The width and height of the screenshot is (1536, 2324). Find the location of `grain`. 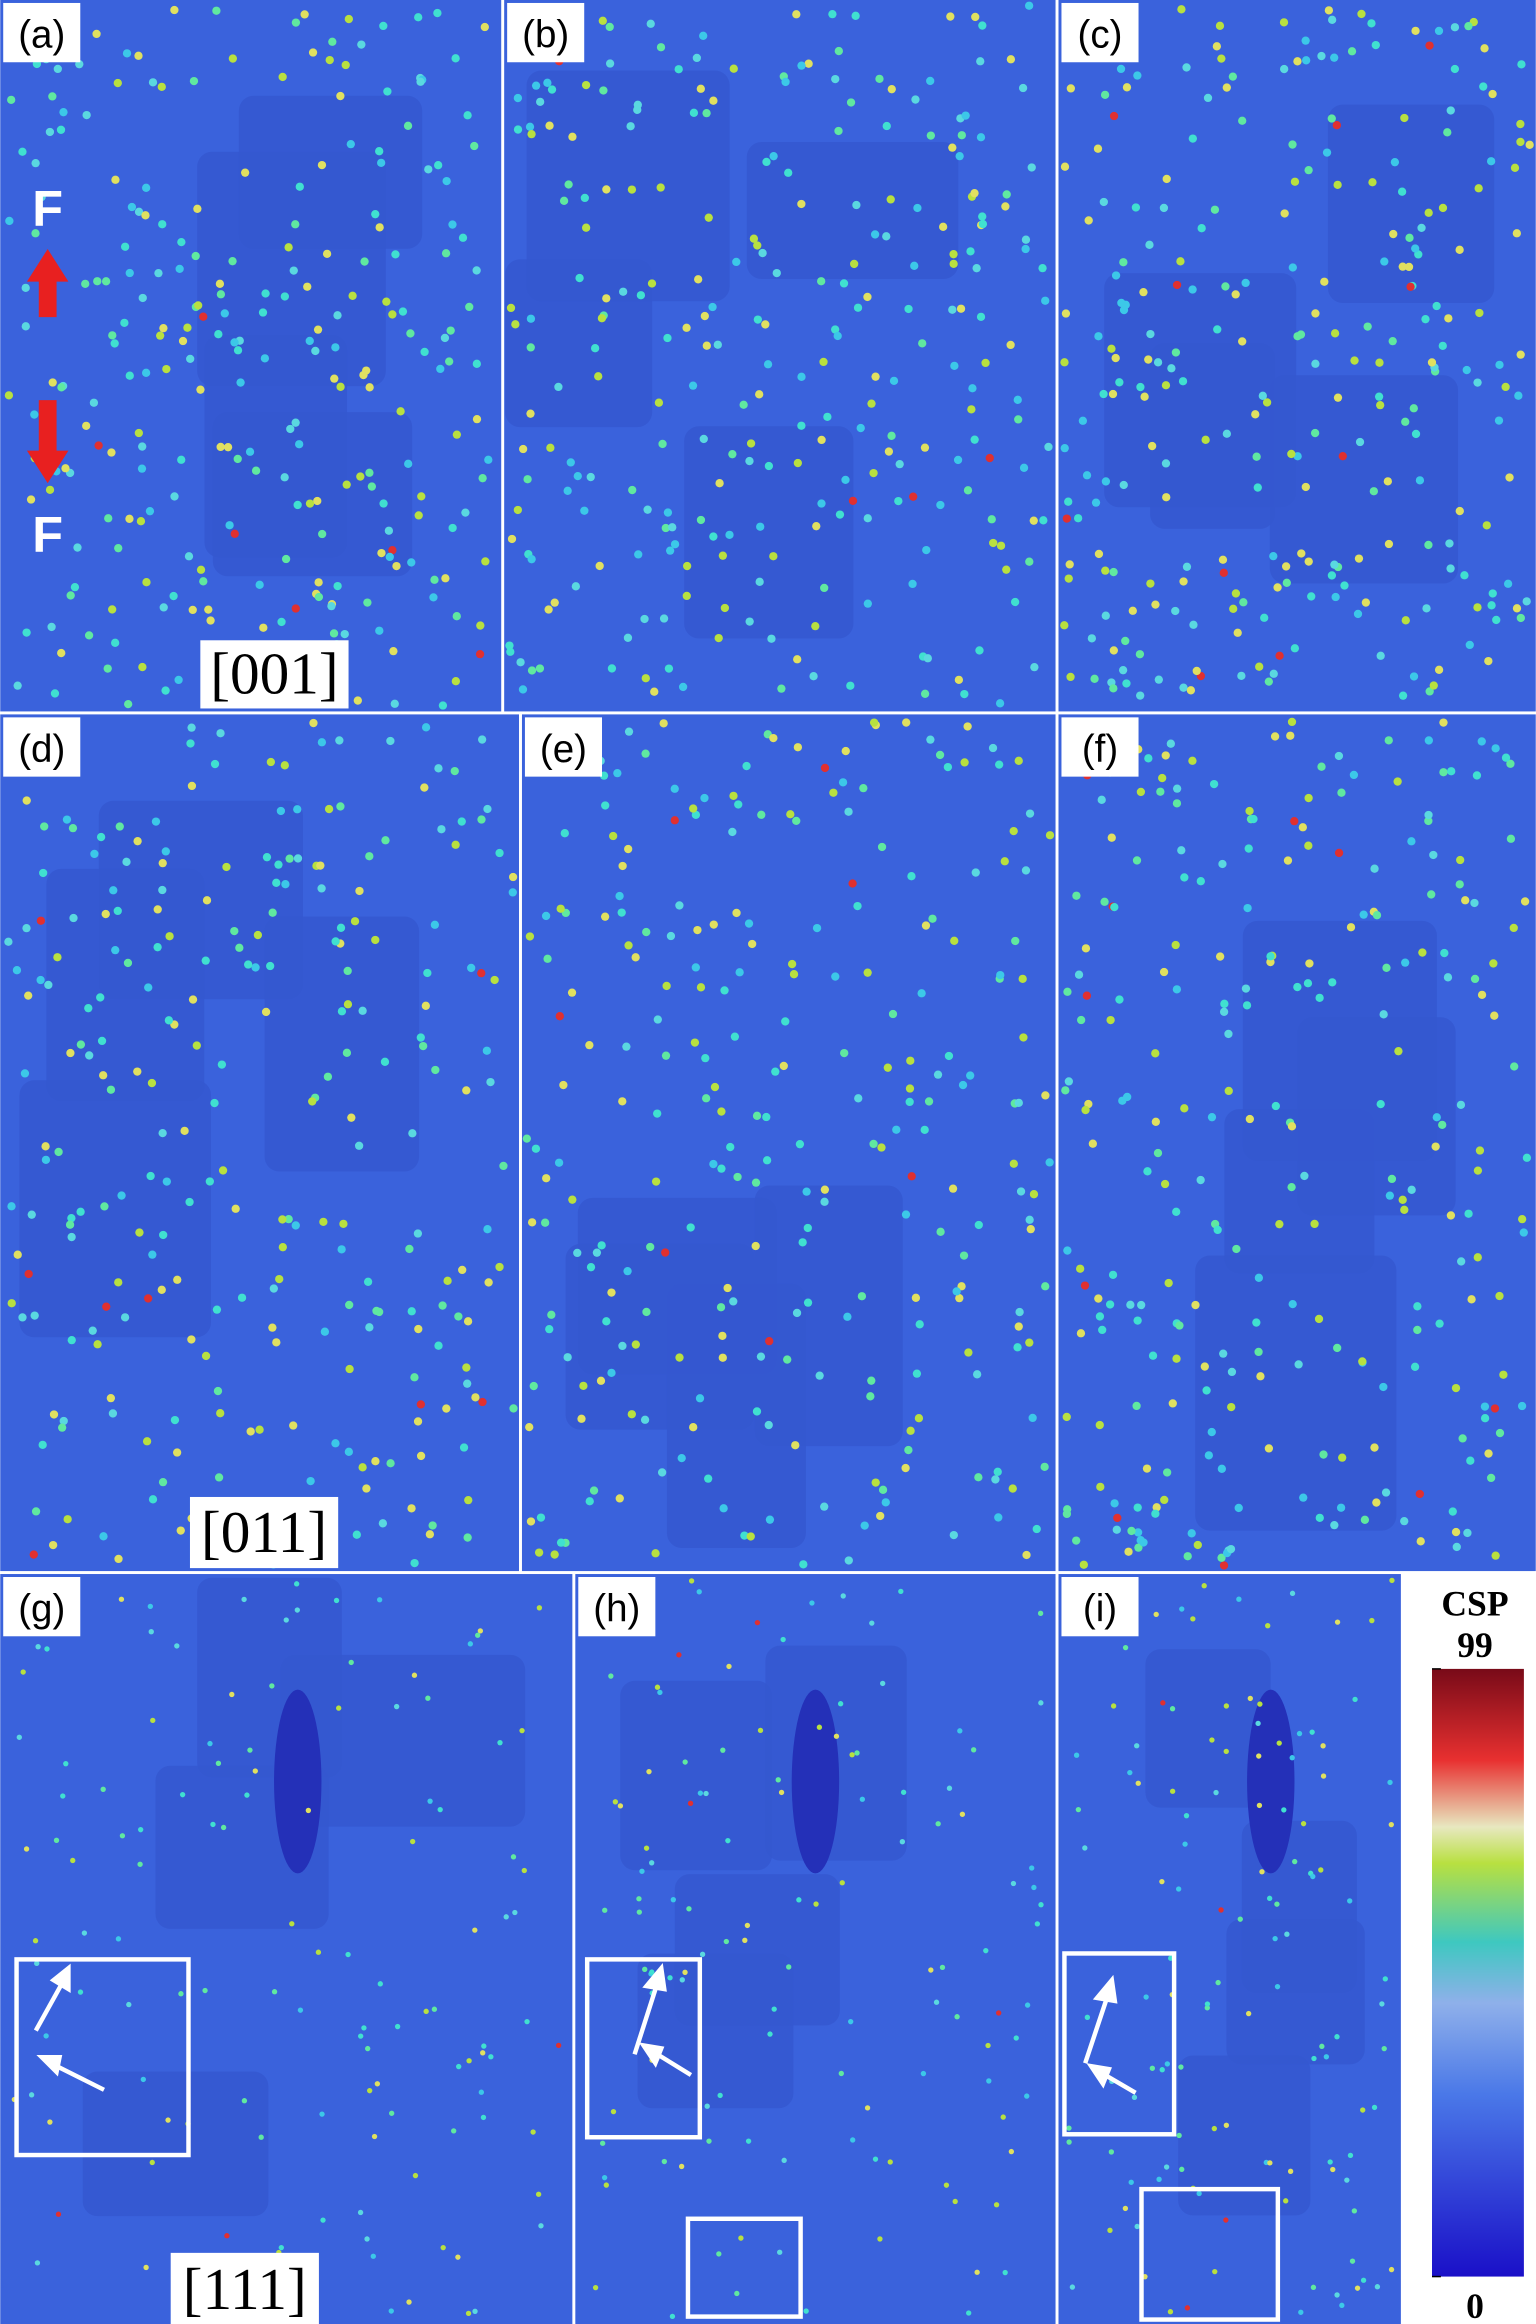

grain is located at coordinates (1244, 2135).